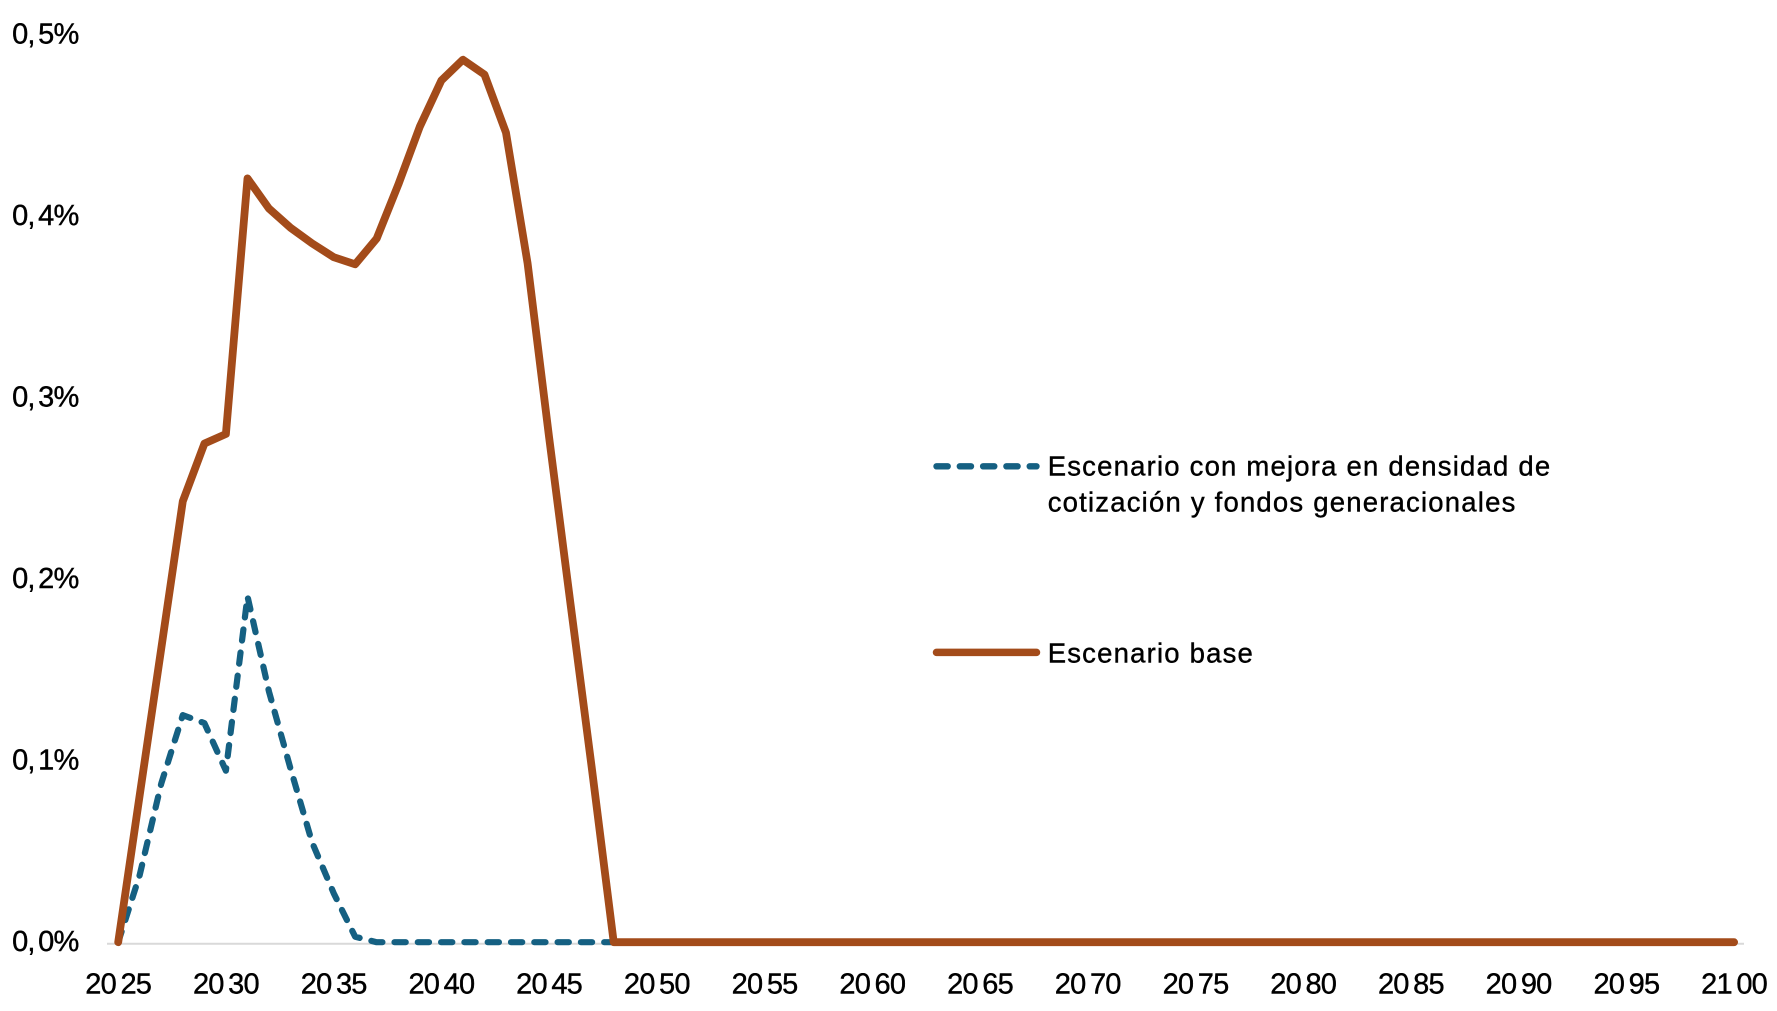 The height and width of the screenshot is (1011, 1777). What do you see at coordinates (45, 216) in the screenshot?
I see `svg-text:0,4%: 0, 4%` at bounding box center [45, 216].